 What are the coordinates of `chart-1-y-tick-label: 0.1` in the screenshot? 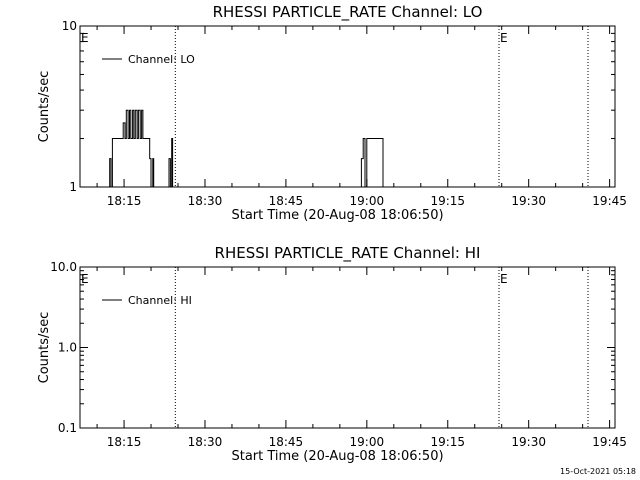 It's located at (67, 428).